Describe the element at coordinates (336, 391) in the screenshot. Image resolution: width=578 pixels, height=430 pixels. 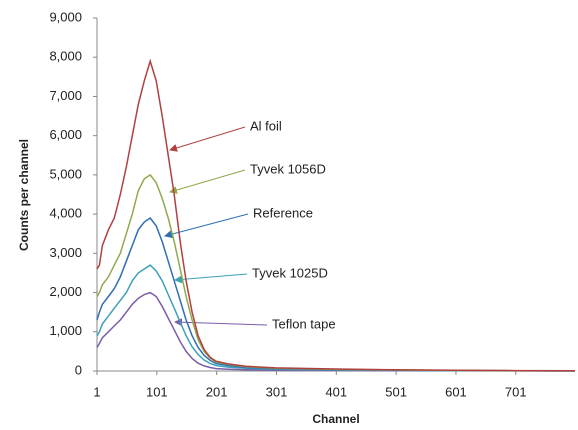
I see `x-tick-label: 401` at that location.